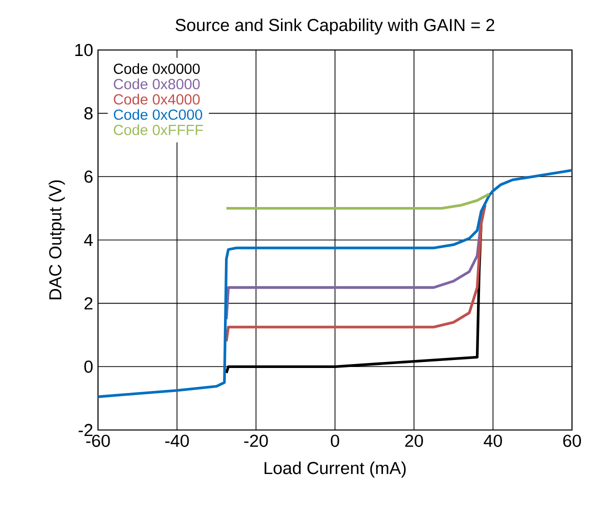  What do you see at coordinates (355, 273) in the screenshot?
I see `line-series` at bounding box center [355, 273].